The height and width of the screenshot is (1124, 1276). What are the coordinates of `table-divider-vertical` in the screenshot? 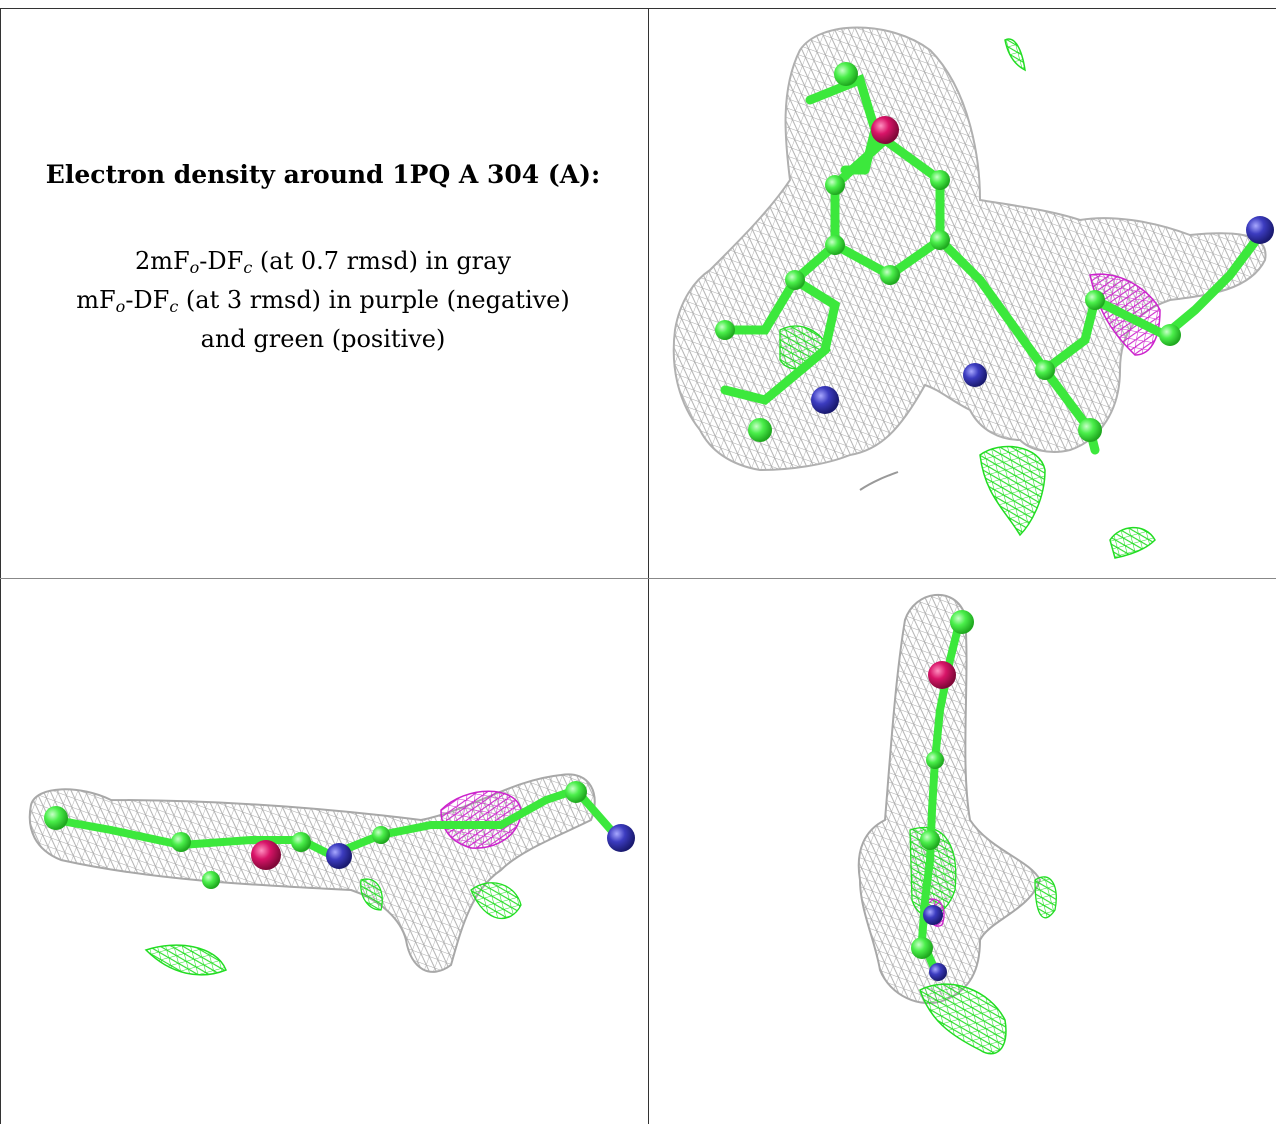 It's located at (648, 566).